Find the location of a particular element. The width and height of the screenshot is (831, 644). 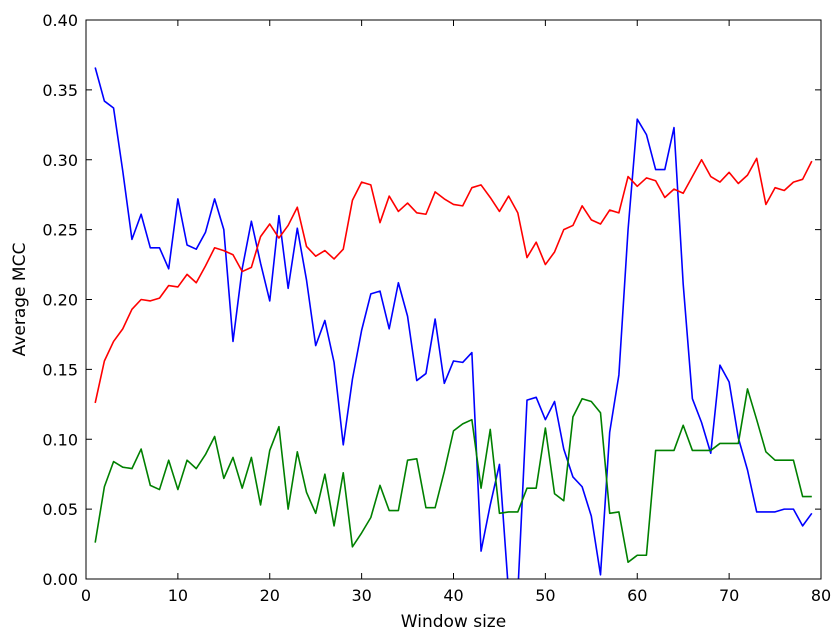

x-tick-label: 0 is located at coordinates (86, 595).